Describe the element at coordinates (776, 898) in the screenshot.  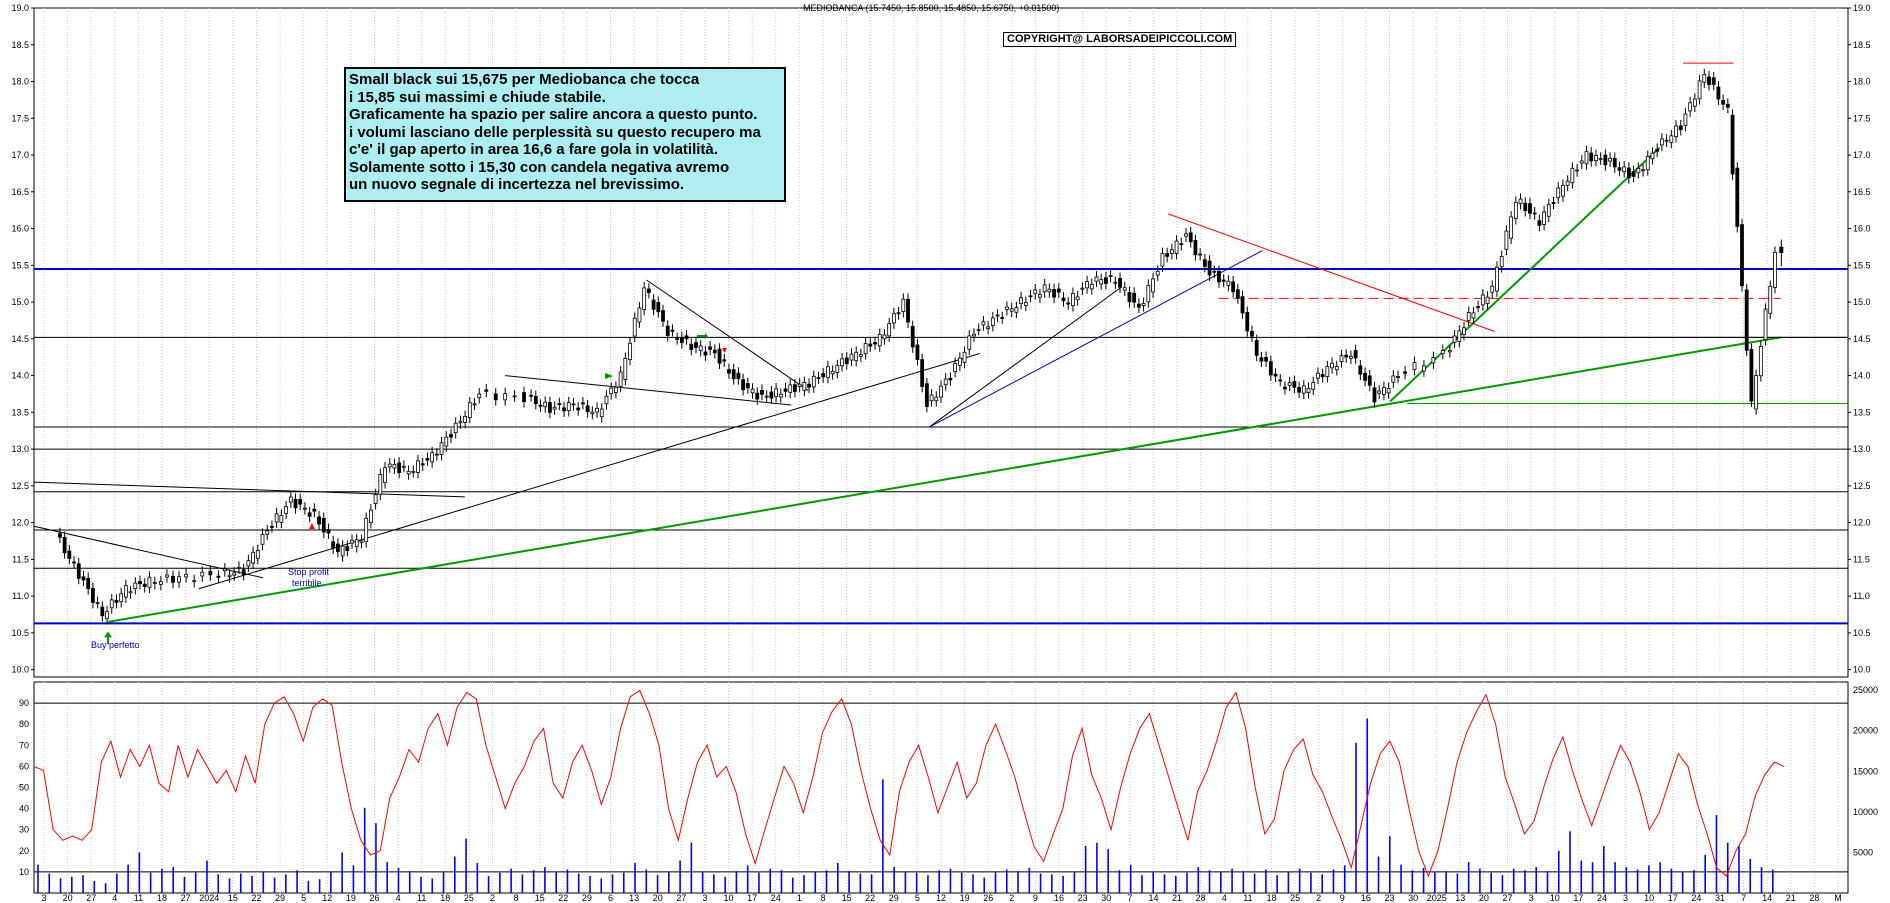
I see `x-tick-label: 24` at that location.